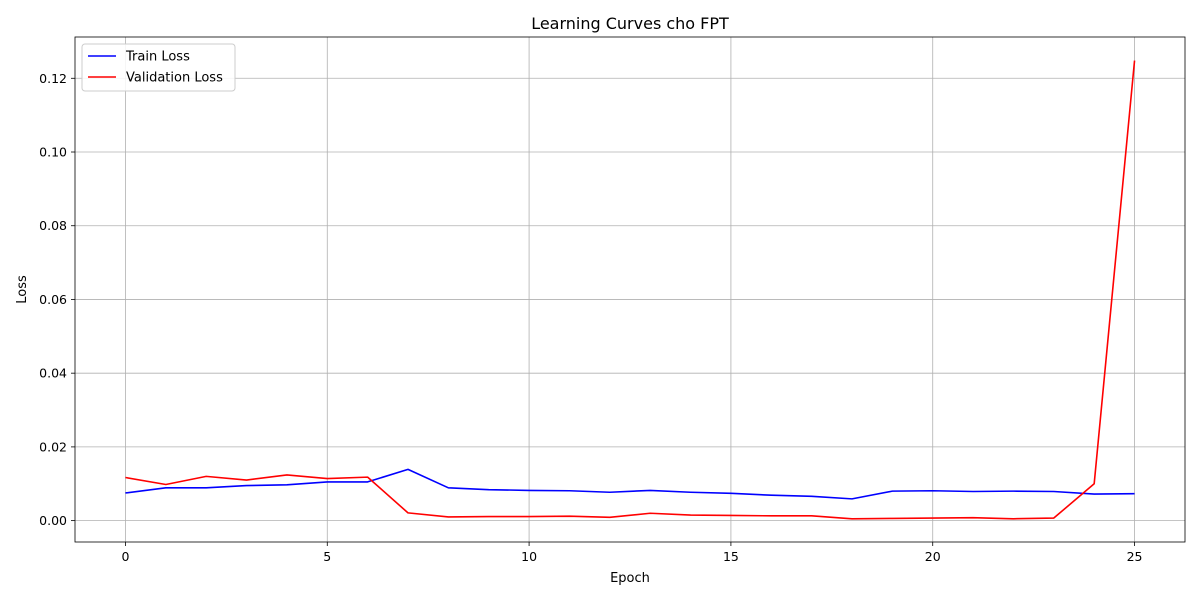  Describe the element at coordinates (53, 78) in the screenshot. I see `y-tick-label: 0.12` at that location.